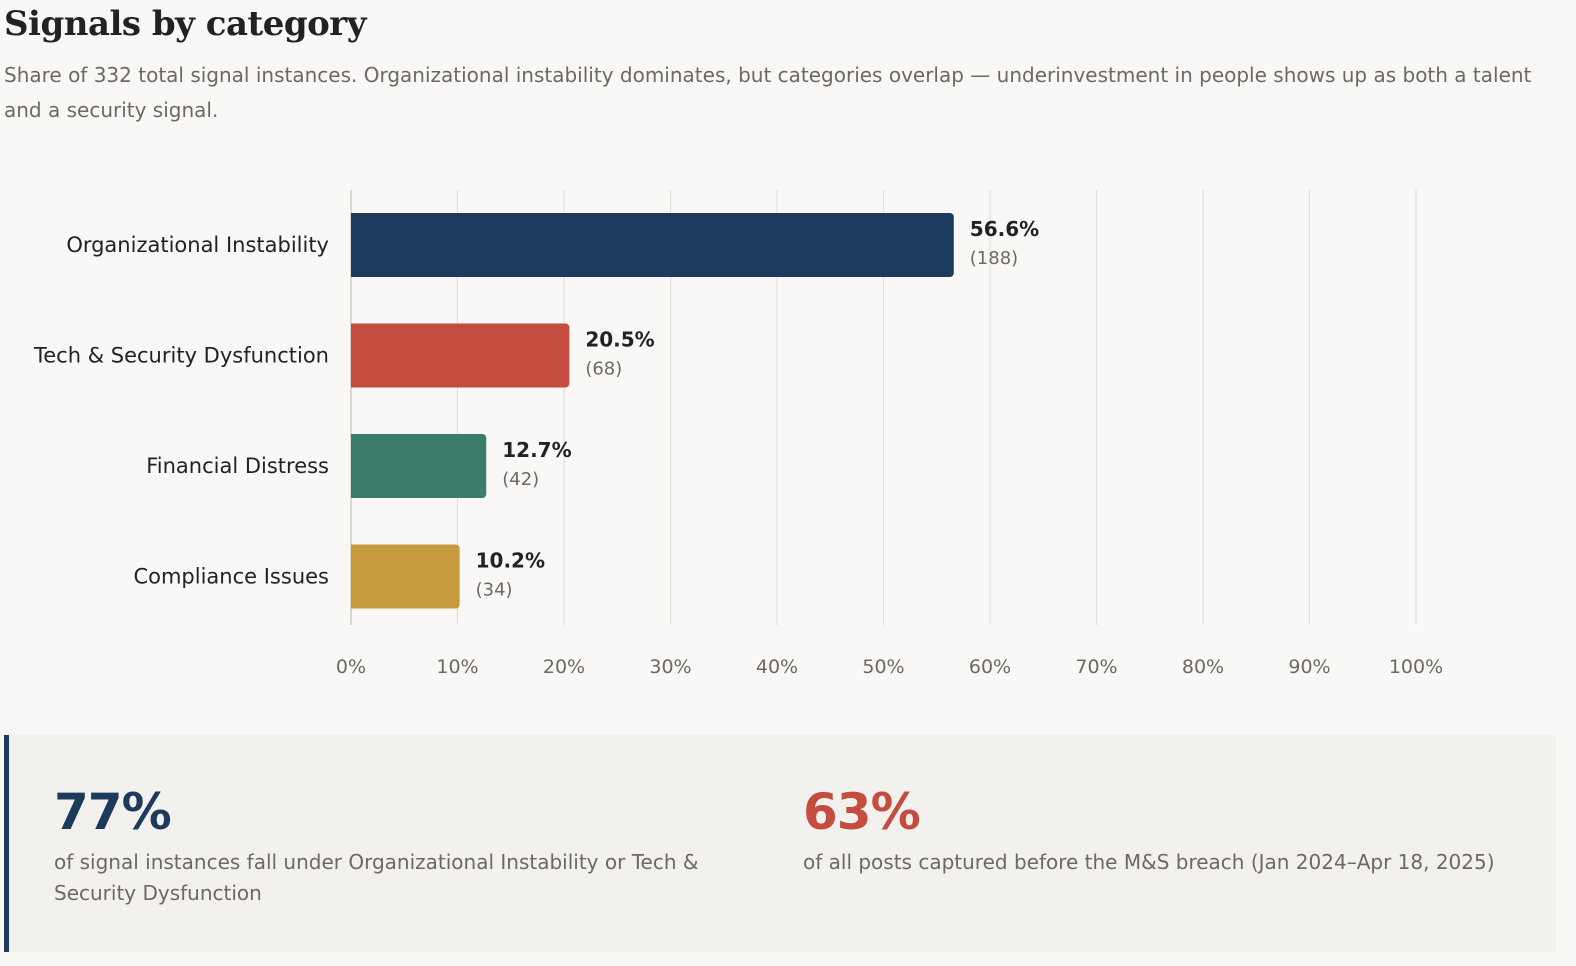 This screenshot has width=1576, height=966. What do you see at coordinates (619, 340) in the screenshot?
I see `value-label: 20.5%` at bounding box center [619, 340].